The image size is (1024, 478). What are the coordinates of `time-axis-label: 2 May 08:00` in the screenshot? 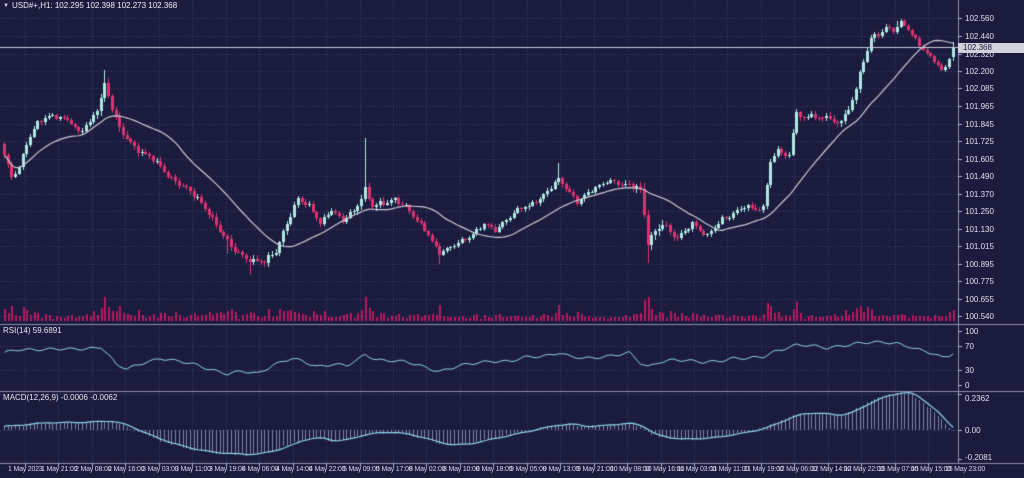 It's located at (93, 469).